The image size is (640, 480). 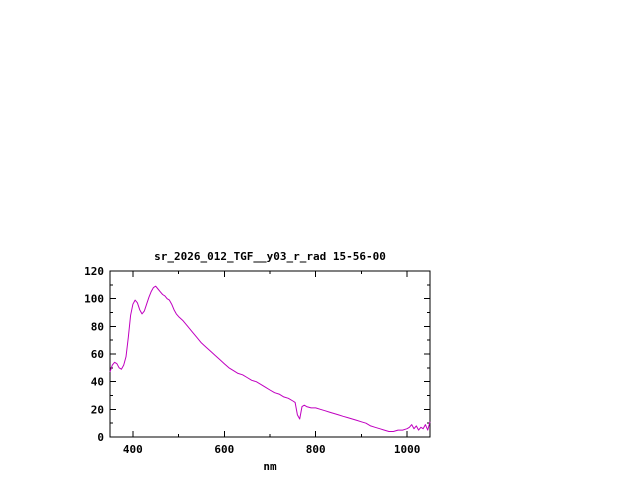 What do you see at coordinates (270, 256) in the screenshot?
I see `chart-title: sr_2026_012_TGF__y03_r_rad 15-56-00` at bounding box center [270, 256].